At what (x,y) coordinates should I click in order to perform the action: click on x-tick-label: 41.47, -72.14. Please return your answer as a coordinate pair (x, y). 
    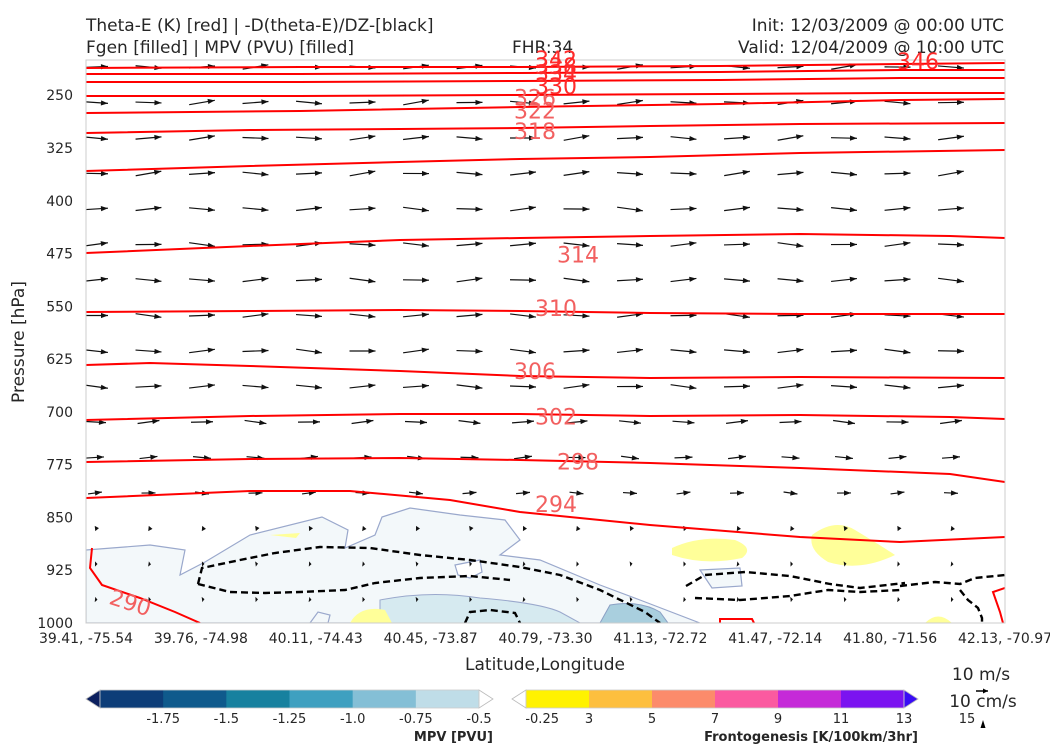
    Looking at the image, I should click on (775, 639).